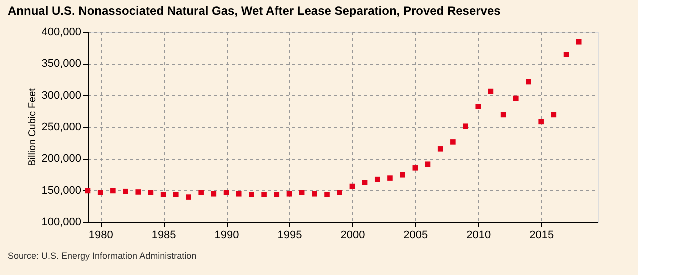 This screenshot has width=675, height=275. Describe the element at coordinates (62, 64) in the screenshot. I see `y-tick-label: 350,000` at that location.